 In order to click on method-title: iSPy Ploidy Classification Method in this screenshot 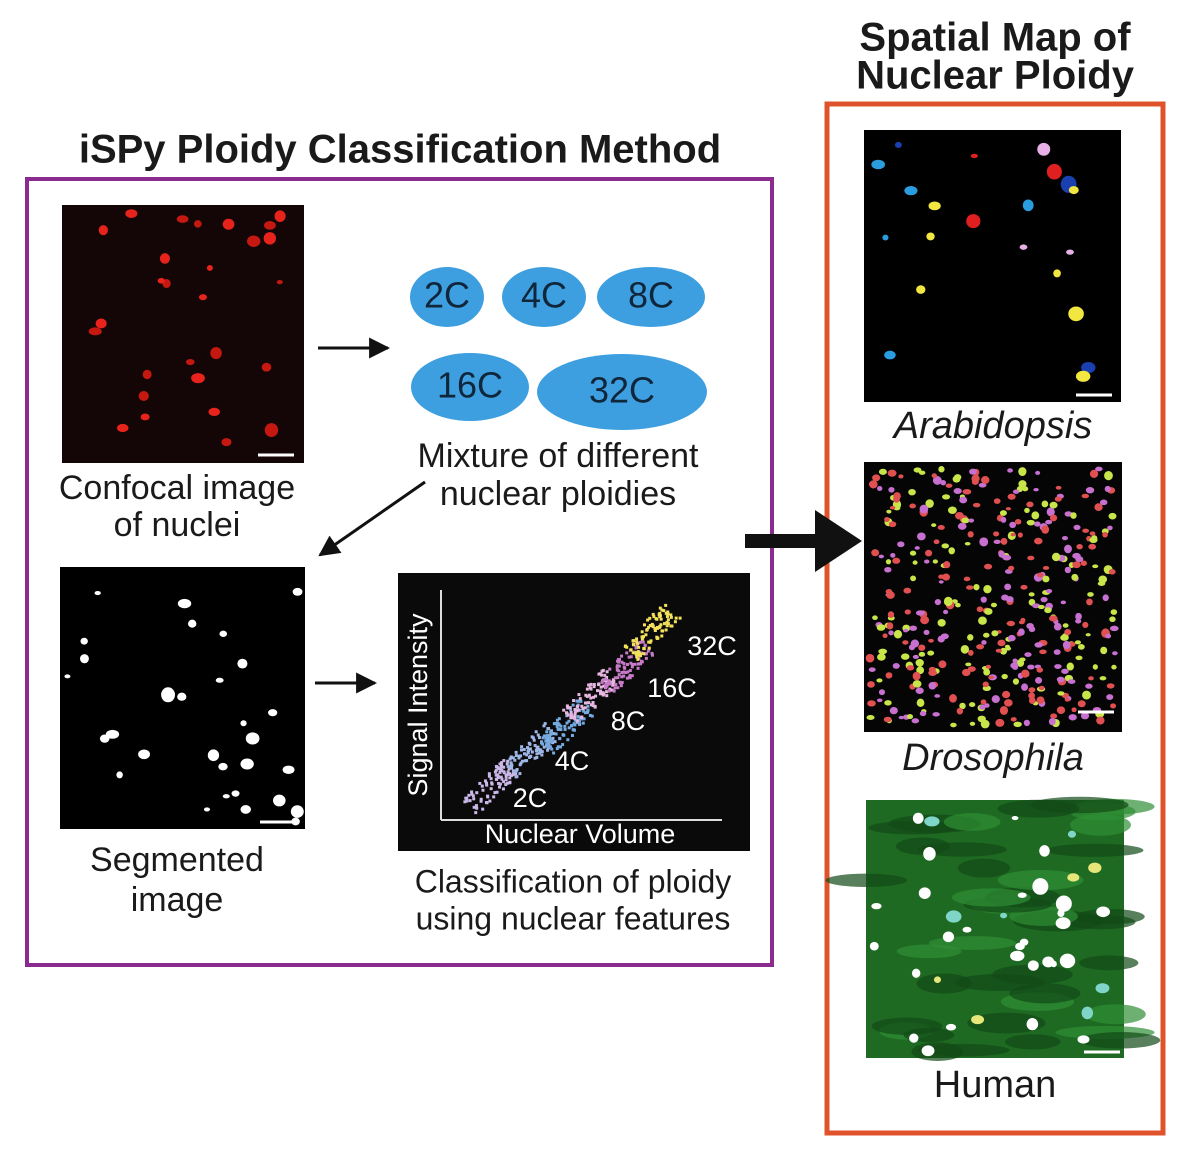, I will do `click(400, 150)`.